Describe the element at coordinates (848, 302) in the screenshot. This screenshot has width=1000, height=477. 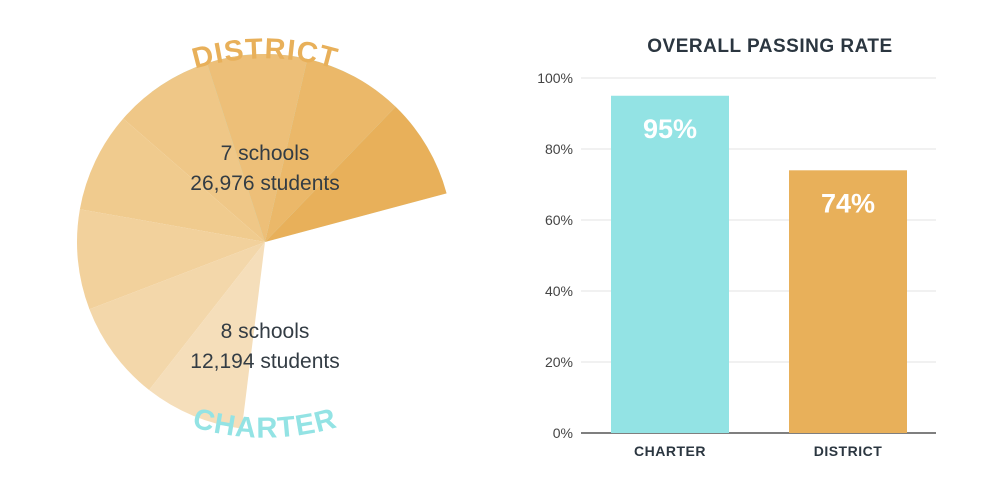
I see `bar-district` at that location.